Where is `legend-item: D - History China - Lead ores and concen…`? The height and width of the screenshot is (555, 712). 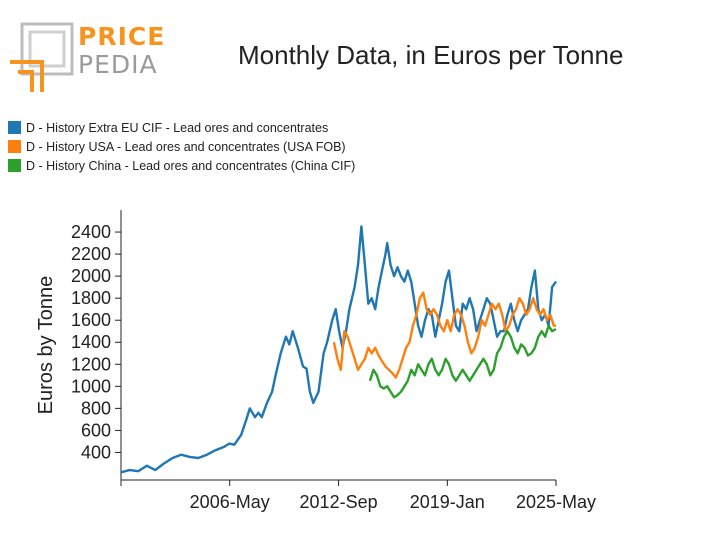 legend-item: D - History China - Lead ores and concen… is located at coordinates (181, 165).